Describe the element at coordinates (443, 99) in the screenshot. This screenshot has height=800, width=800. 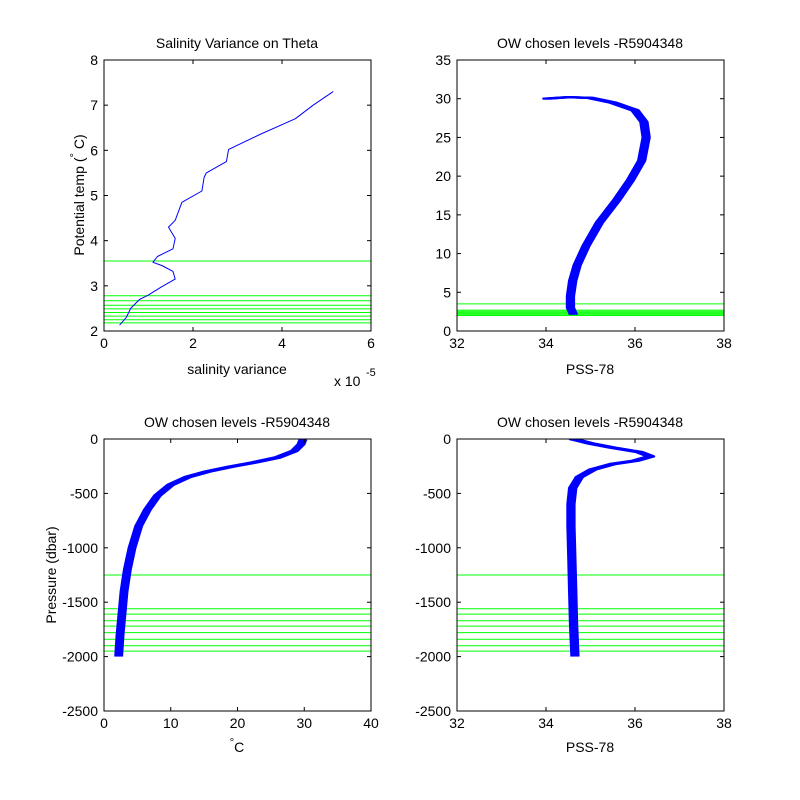
I see `y-tick-label: 30` at that location.